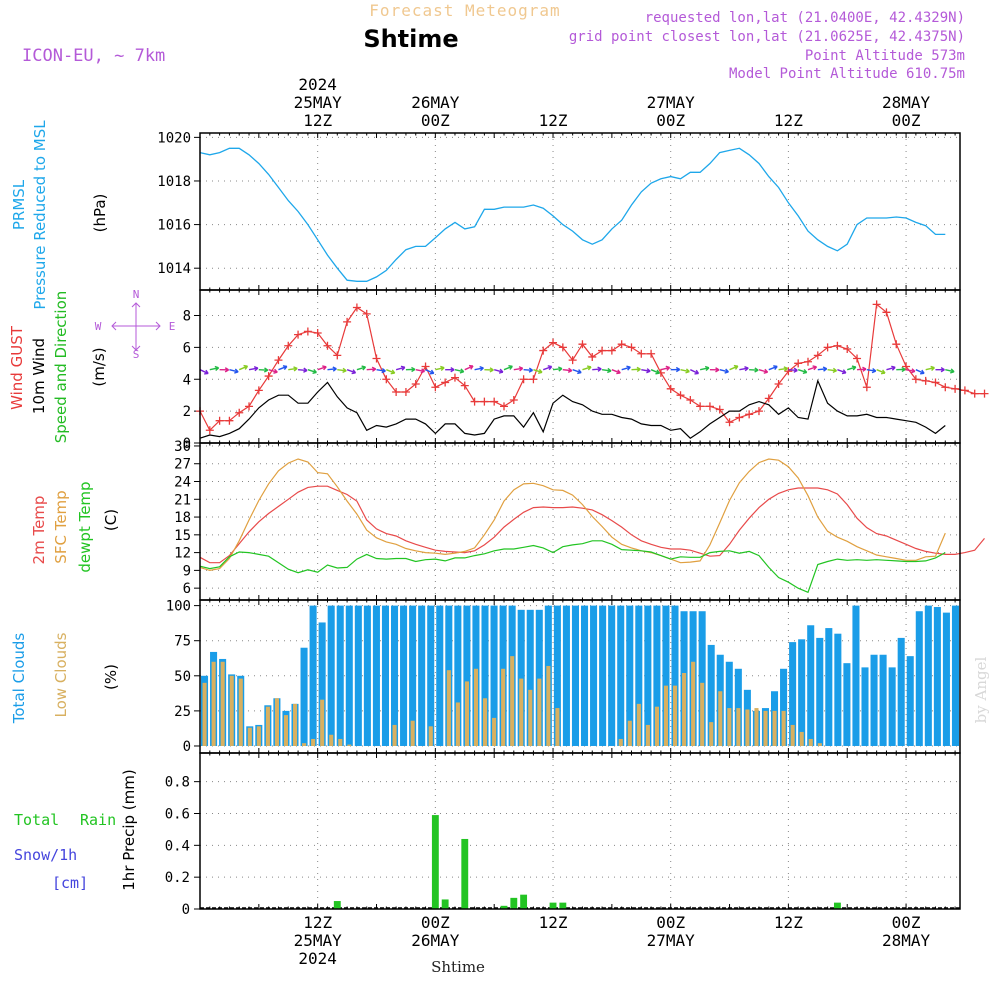 The width and height of the screenshot is (1000, 1004). Describe the element at coordinates (464, 10) in the screenshot. I see `header-subtitle: Forecast Meteogram` at that location.